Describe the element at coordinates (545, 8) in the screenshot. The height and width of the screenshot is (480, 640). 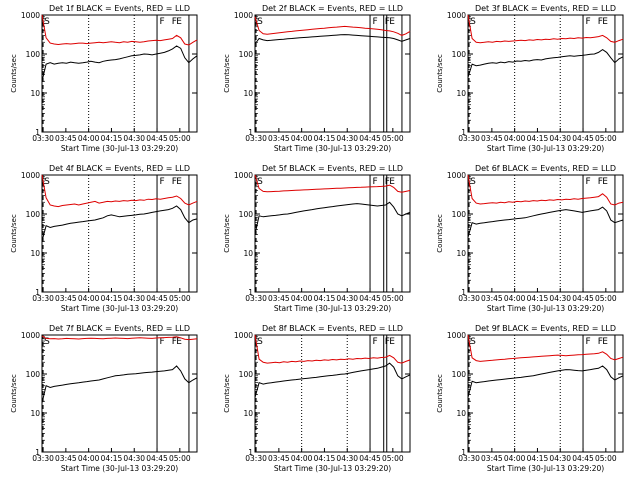
I see `panel-title: Det 3f BLACK = Events, RED = LLD` at that location.